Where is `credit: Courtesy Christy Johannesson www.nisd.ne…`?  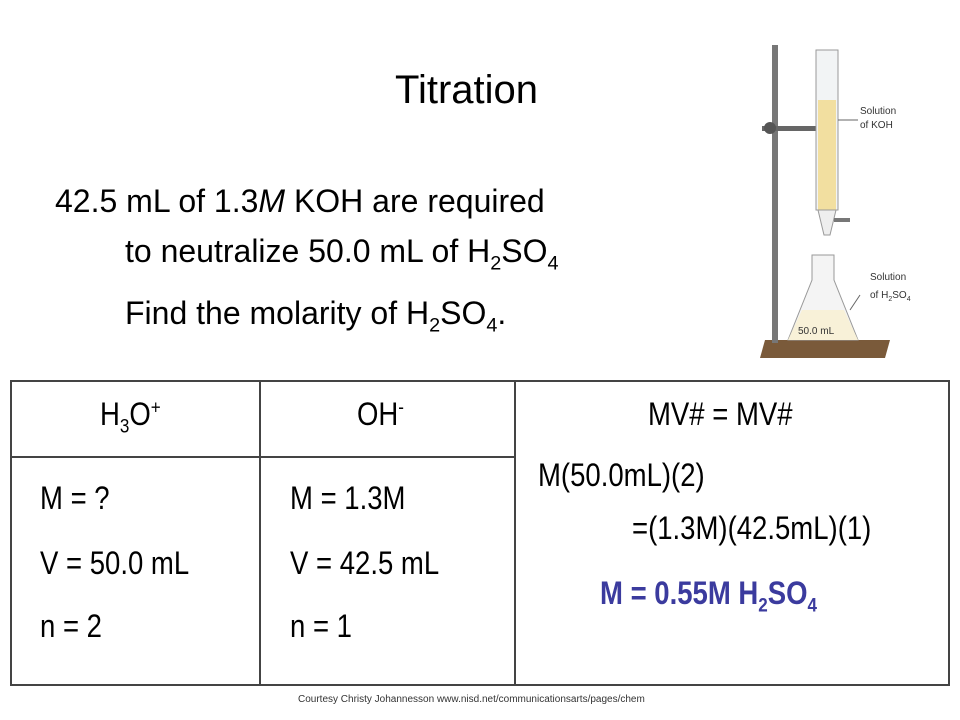 credit: Courtesy Christy Johannesson www.nisd.ne… is located at coordinates (471, 699).